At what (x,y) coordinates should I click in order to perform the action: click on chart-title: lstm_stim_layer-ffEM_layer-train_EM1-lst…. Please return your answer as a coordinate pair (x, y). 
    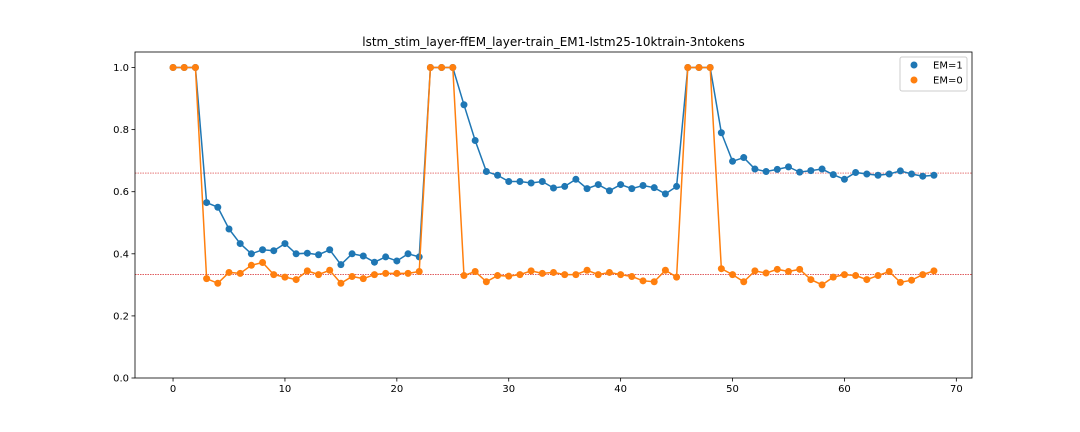
    Looking at the image, I should click on (553, 42).